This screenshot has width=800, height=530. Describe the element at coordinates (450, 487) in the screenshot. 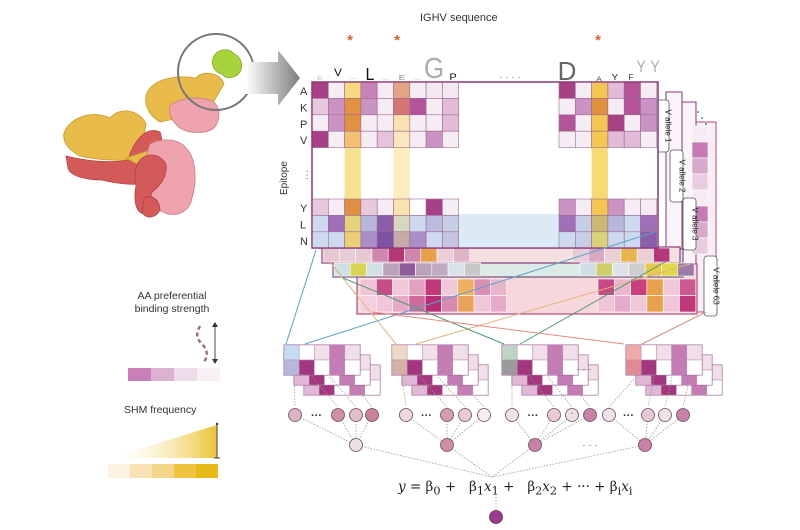

I see `eq-plus1: +` at that location.